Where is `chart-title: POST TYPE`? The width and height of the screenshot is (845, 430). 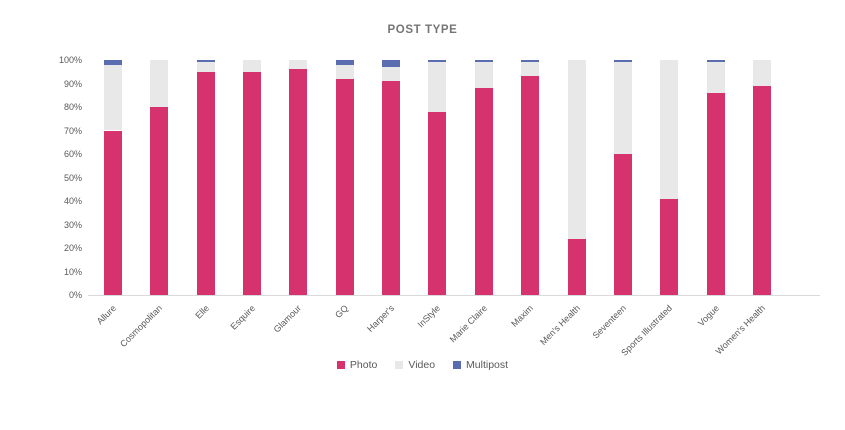 chart-title: POST TYPE is located at coordinates (422, 30).